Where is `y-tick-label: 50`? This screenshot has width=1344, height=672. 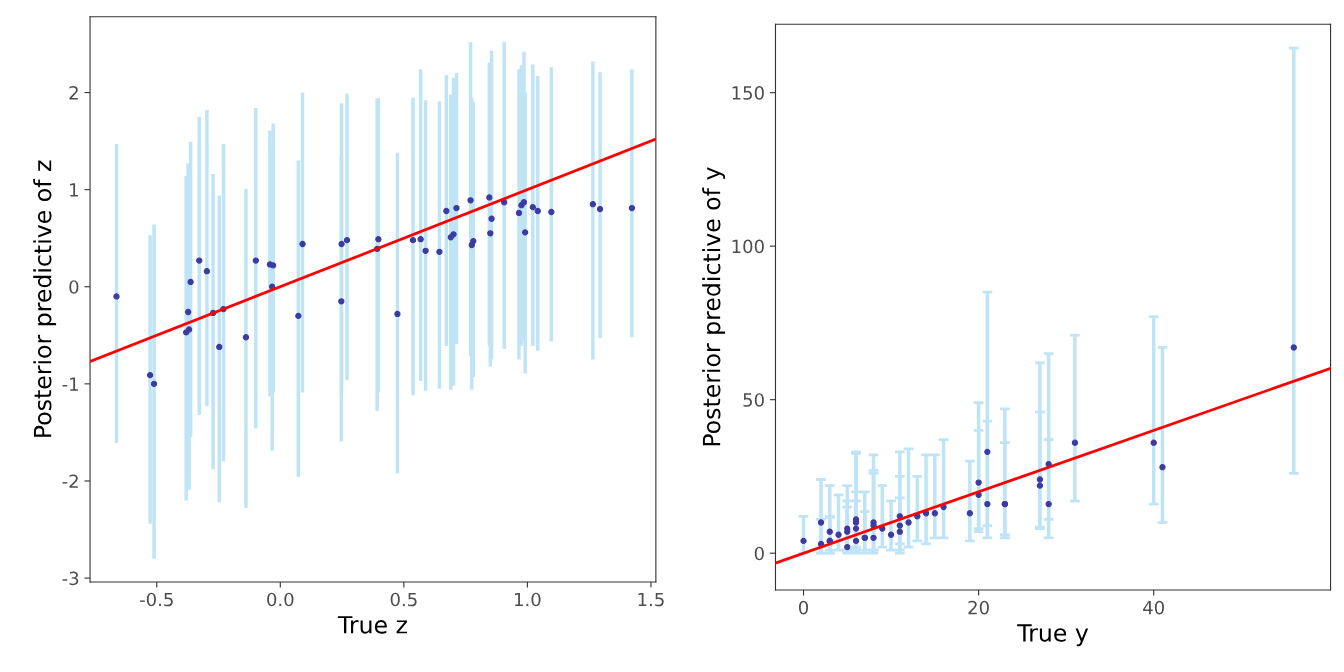 y-tick-label: 50 is located at coordinates (753, 400).